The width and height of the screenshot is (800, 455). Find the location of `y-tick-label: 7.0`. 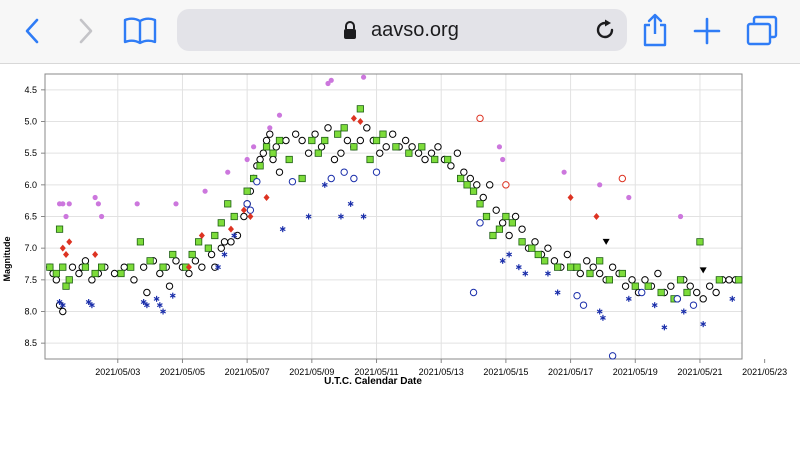

y-tick-label: 7.0 is located at coordinates (30, 248).